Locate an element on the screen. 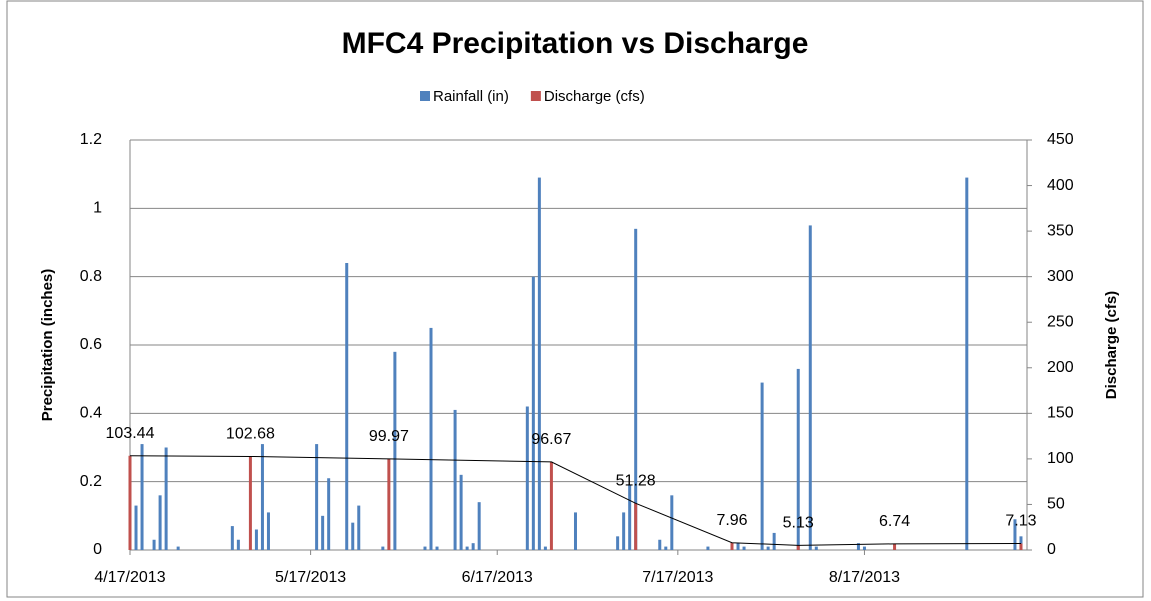 The width and height of the screenshot is (1151, 601). y2-tick-label: 200 is located at coordinates (1060, 367).